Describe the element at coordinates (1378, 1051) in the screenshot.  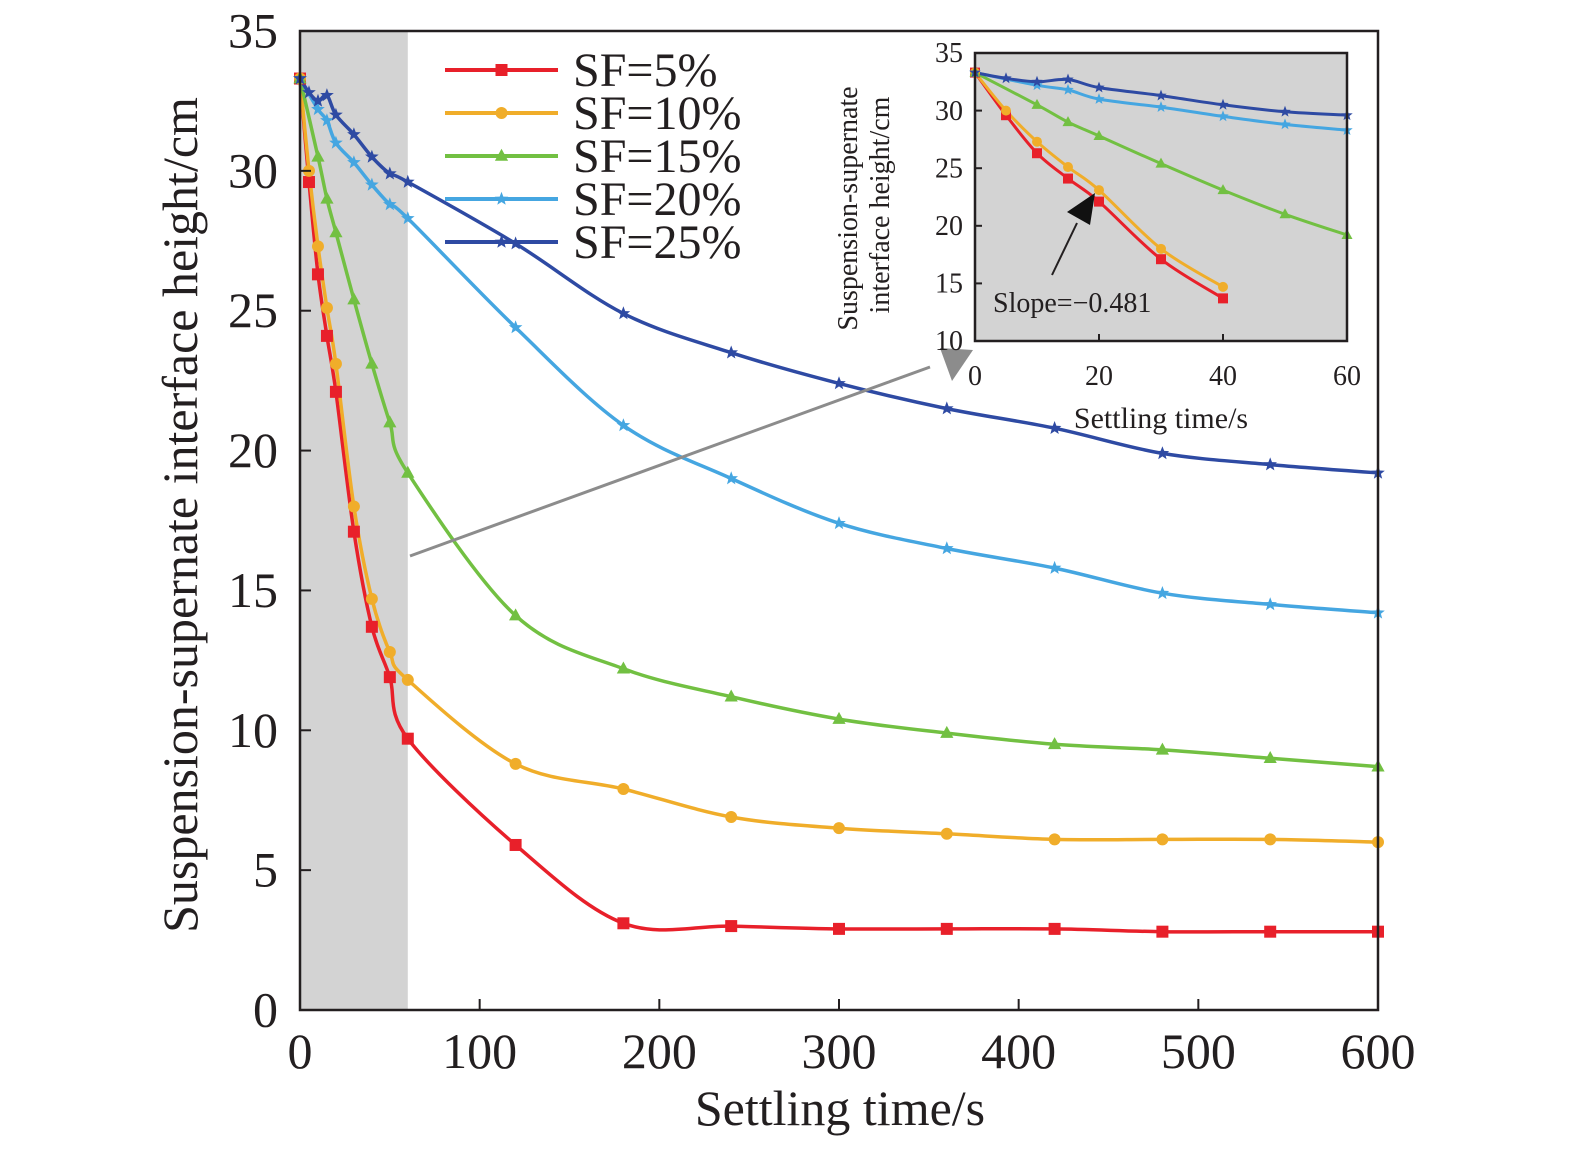
I see `x-tick-label: 600` at that location.